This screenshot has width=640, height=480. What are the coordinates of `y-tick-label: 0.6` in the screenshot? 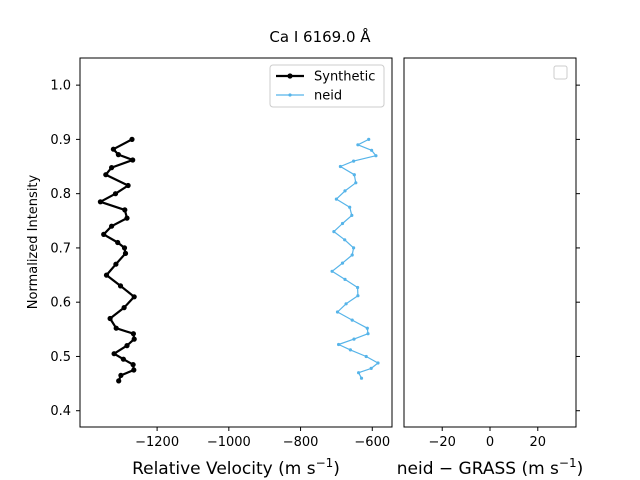 It's located at (60, 303).